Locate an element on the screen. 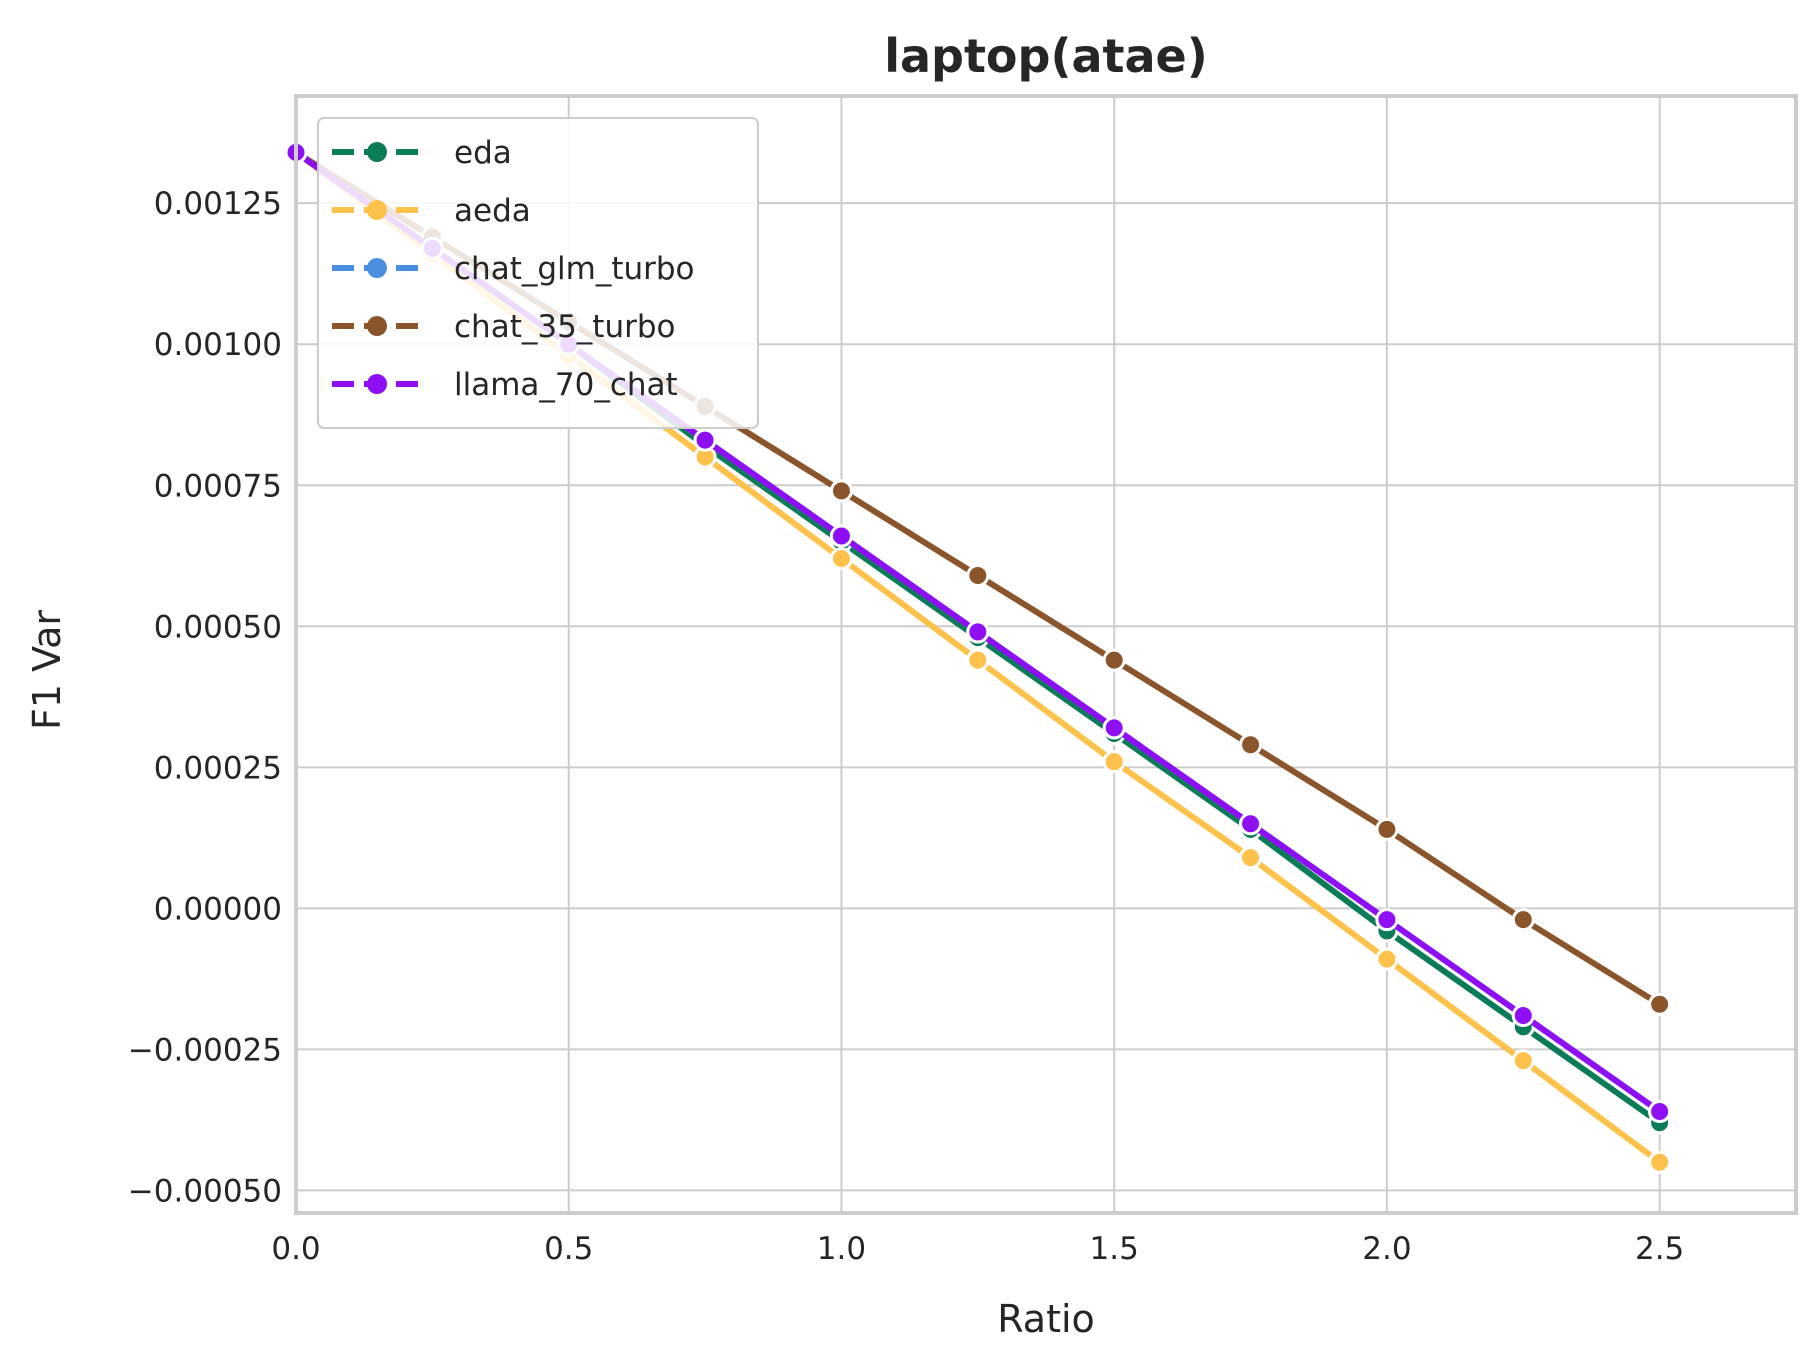 This screenshot has height=1366, width=1814. legend-item: llama_70_chat is located at coordinates (505, 385).